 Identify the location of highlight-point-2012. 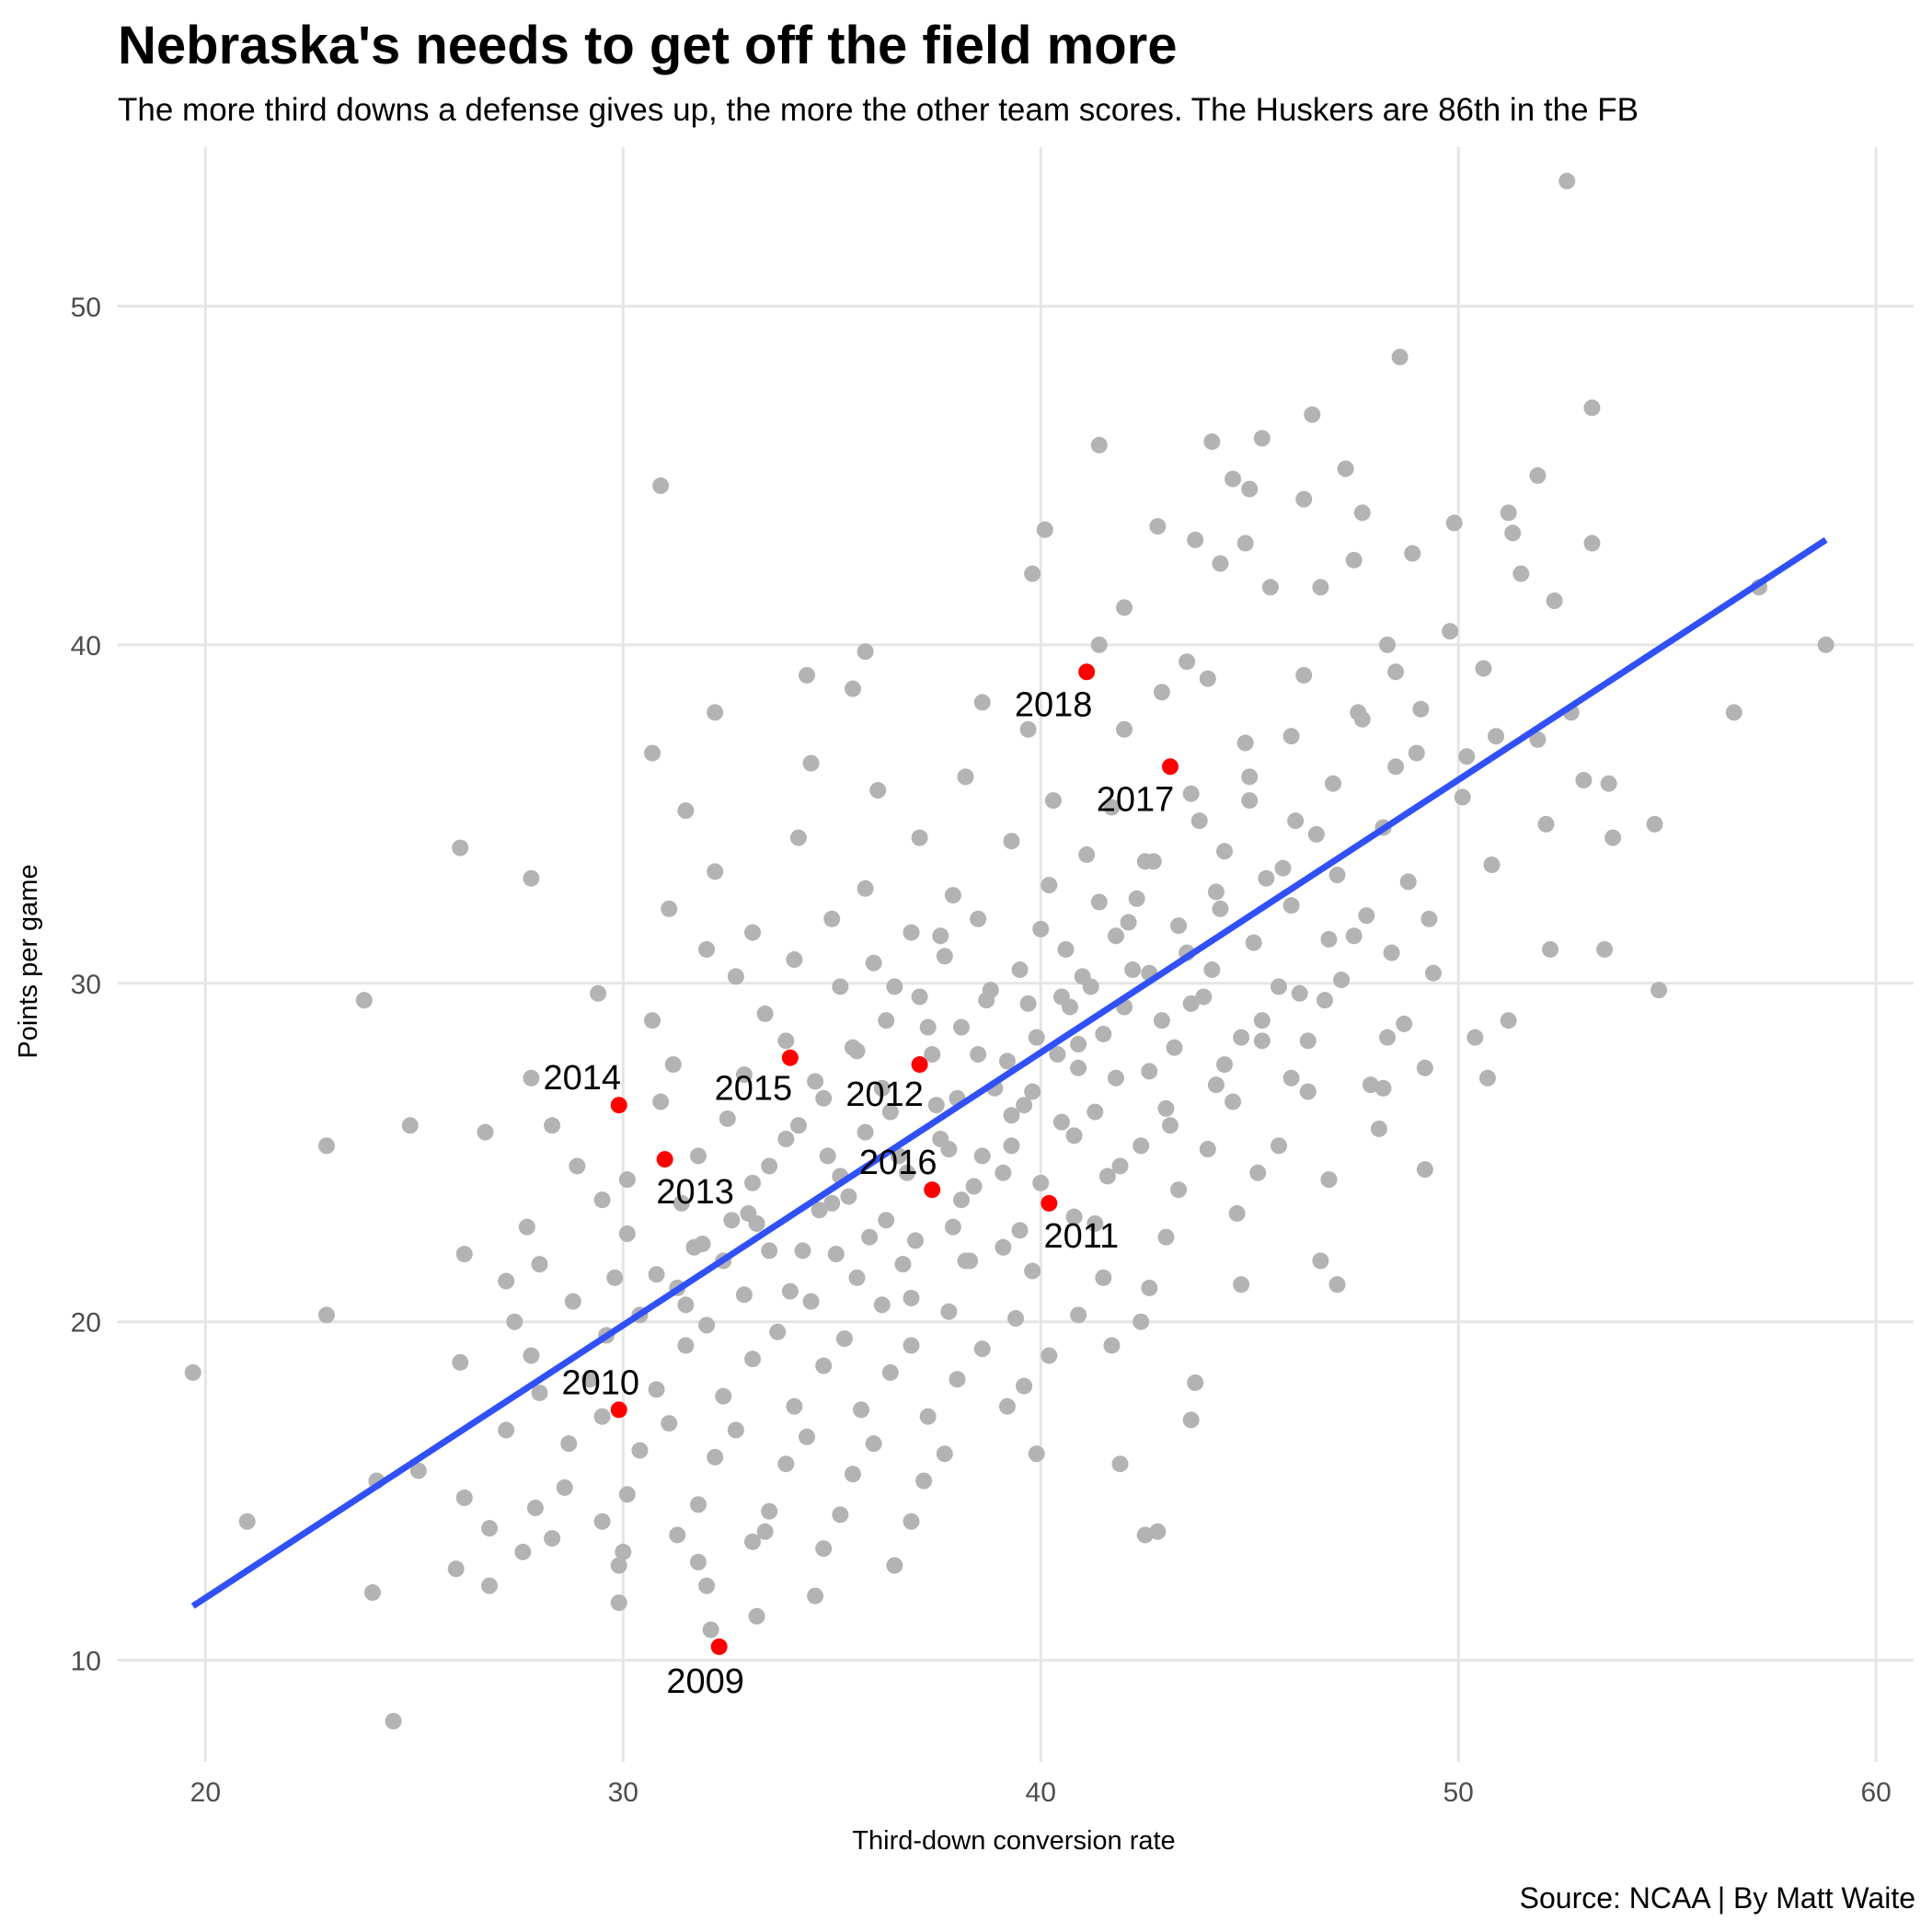
(919, 1065).